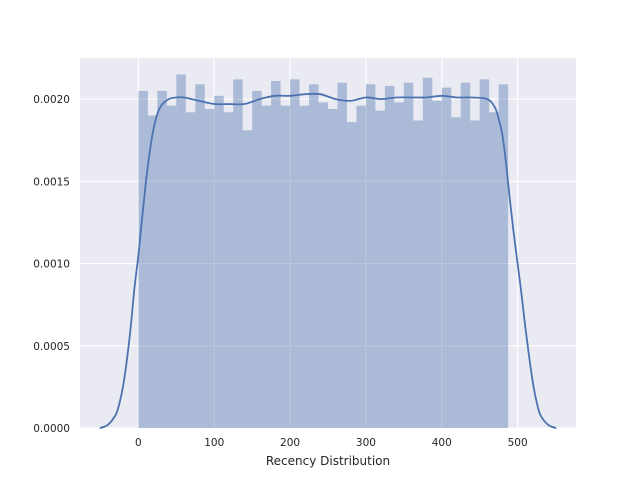  I want to click on x-axis-label: Recency Distribution, so click(328, 461).